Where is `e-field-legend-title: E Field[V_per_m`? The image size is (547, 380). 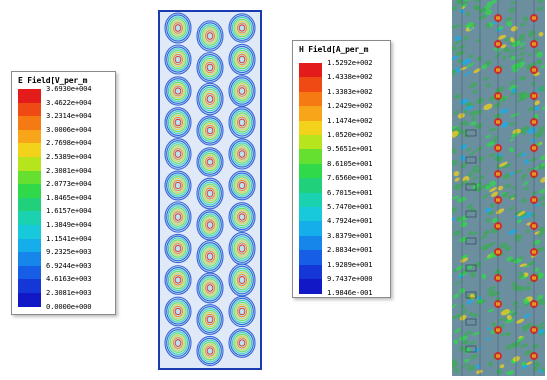 e-field-legend-title: E Field[V_per_m is located at coordinates (53, 80).